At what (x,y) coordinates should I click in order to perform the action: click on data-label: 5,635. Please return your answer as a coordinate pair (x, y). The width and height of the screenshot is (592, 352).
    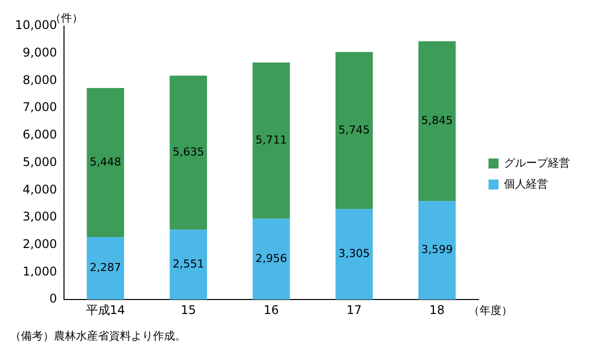
    Looking at the image, I should click on (188, 152).